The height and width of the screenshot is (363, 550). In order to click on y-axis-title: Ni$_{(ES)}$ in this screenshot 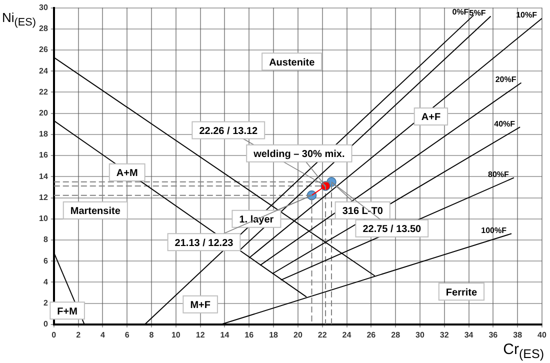, I will do `click(19, 19)`.